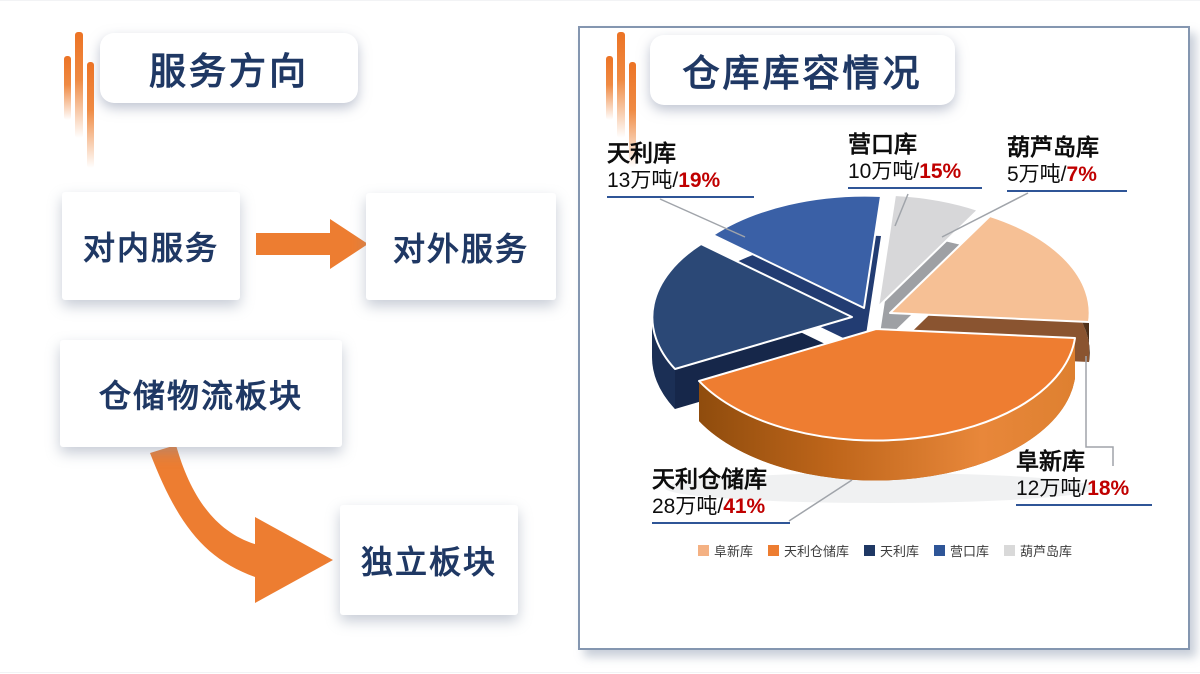 Image resolution: width=1200 pixels, height=674 pixels. I want to click on legend-item: 阜新库, so click(725, 550).